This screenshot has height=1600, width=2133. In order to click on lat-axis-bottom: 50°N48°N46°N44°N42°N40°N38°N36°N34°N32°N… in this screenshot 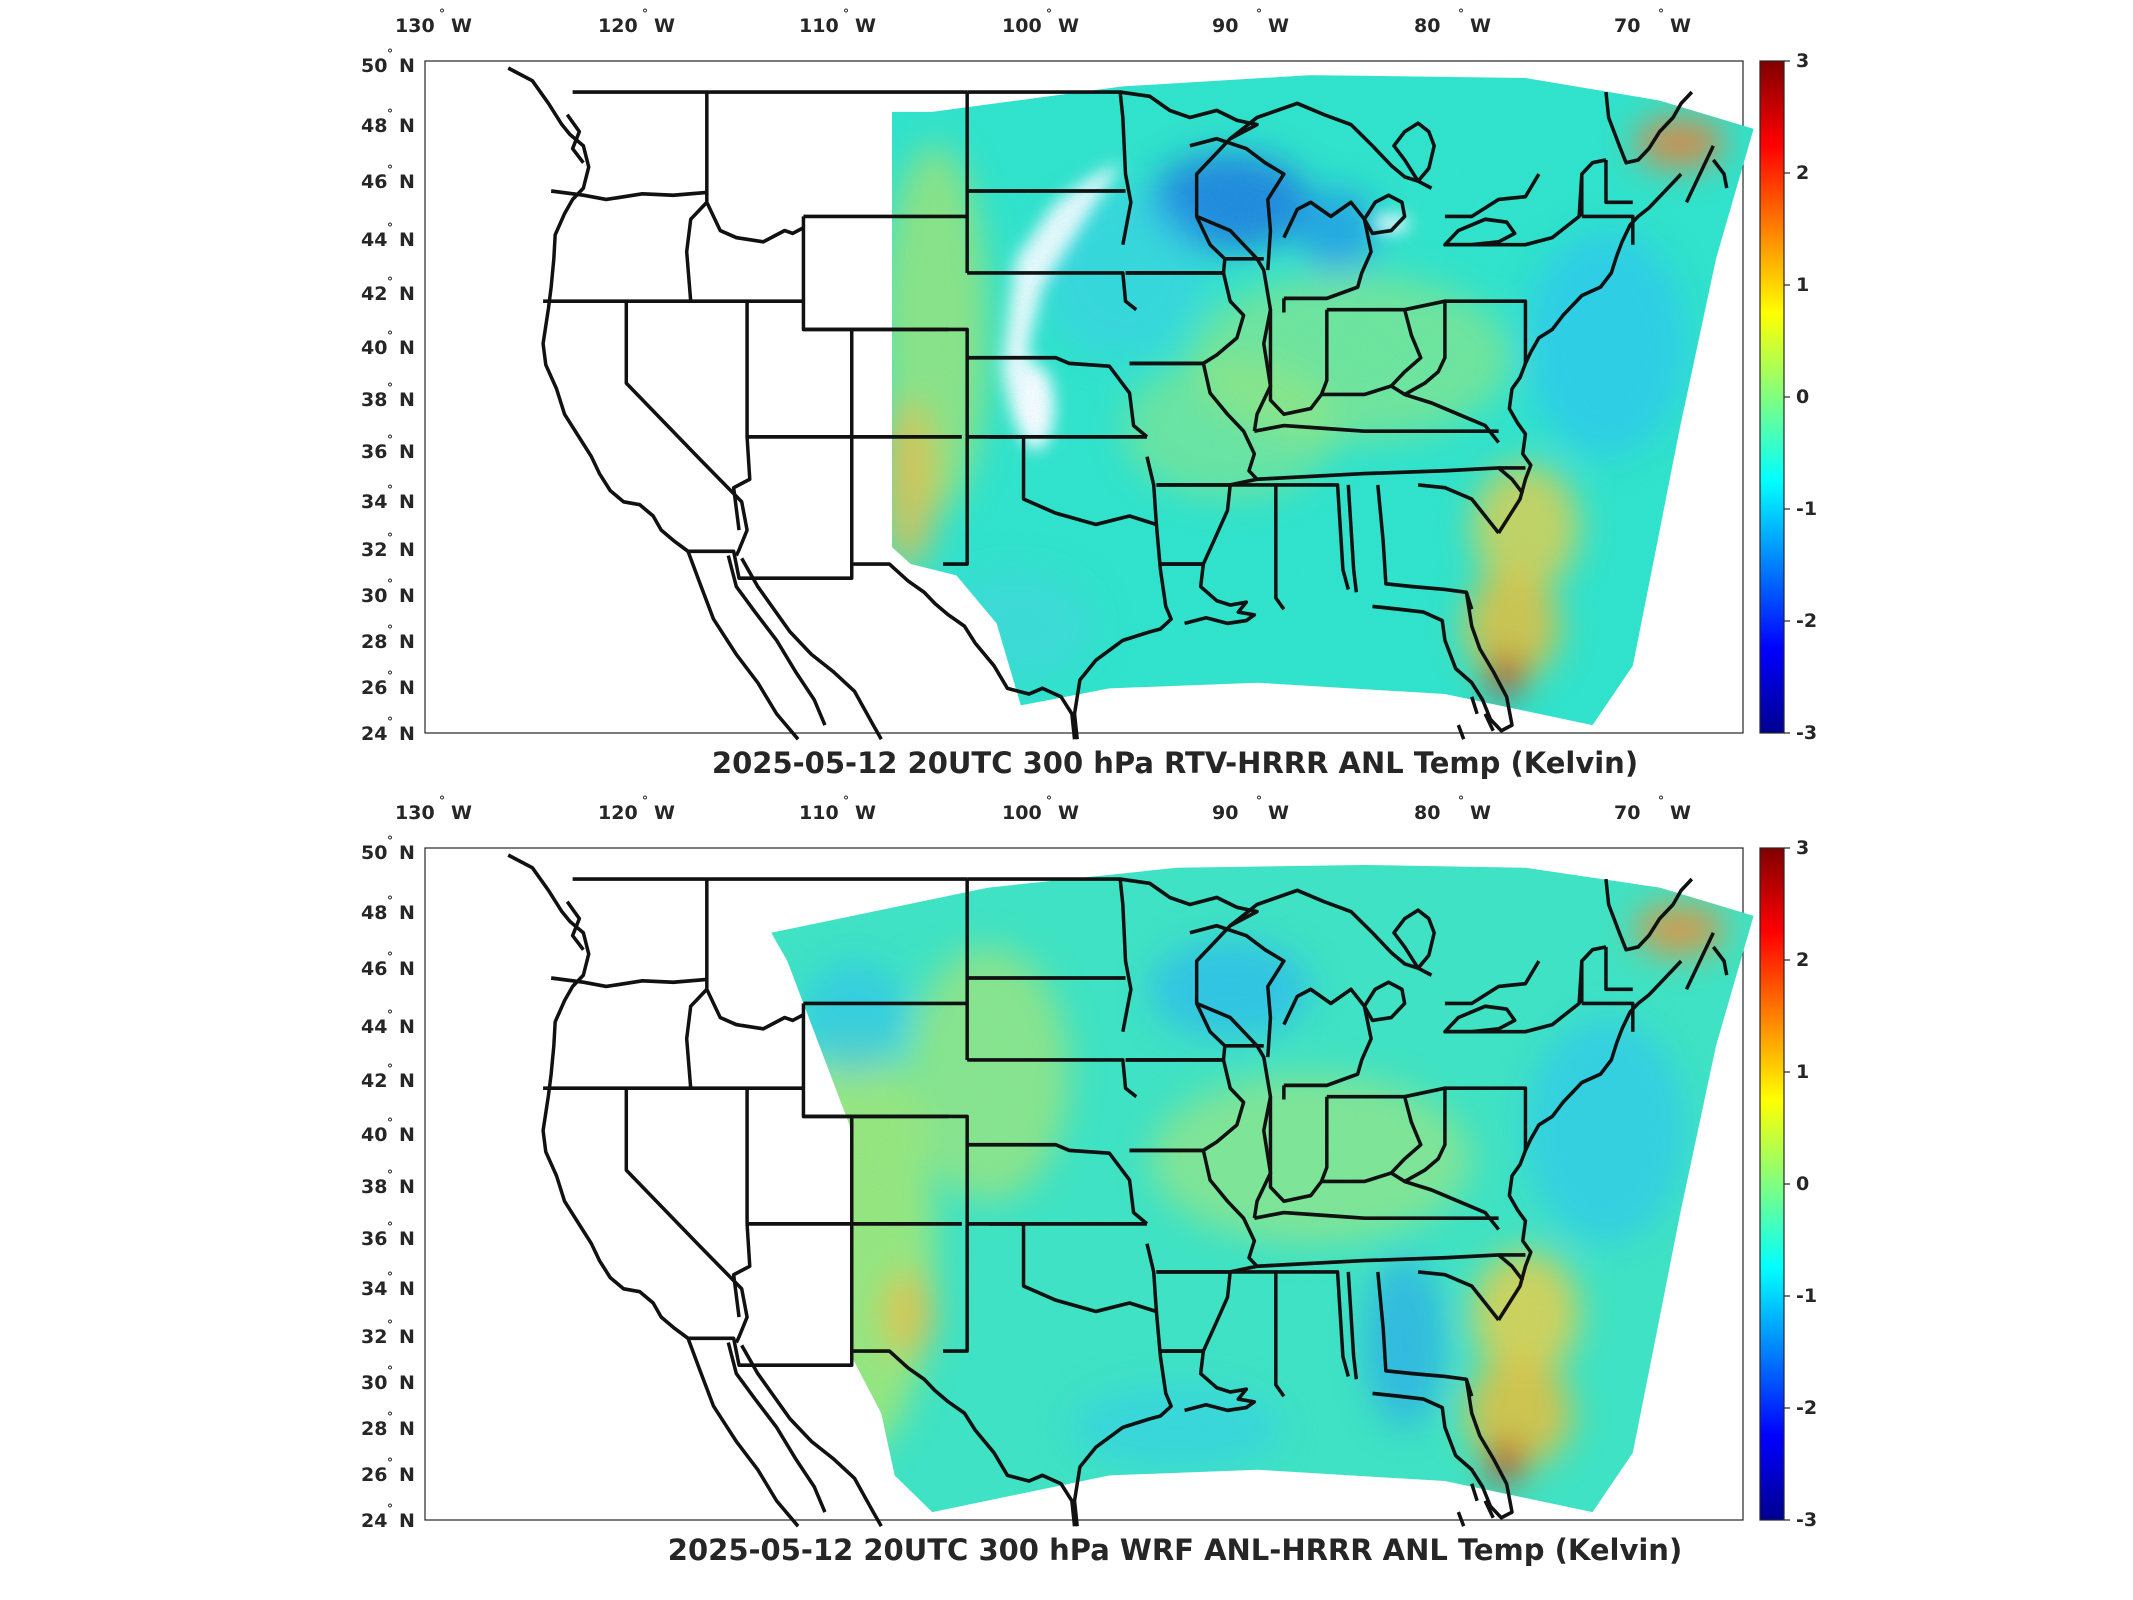, I will do `click(388, 1183)`.